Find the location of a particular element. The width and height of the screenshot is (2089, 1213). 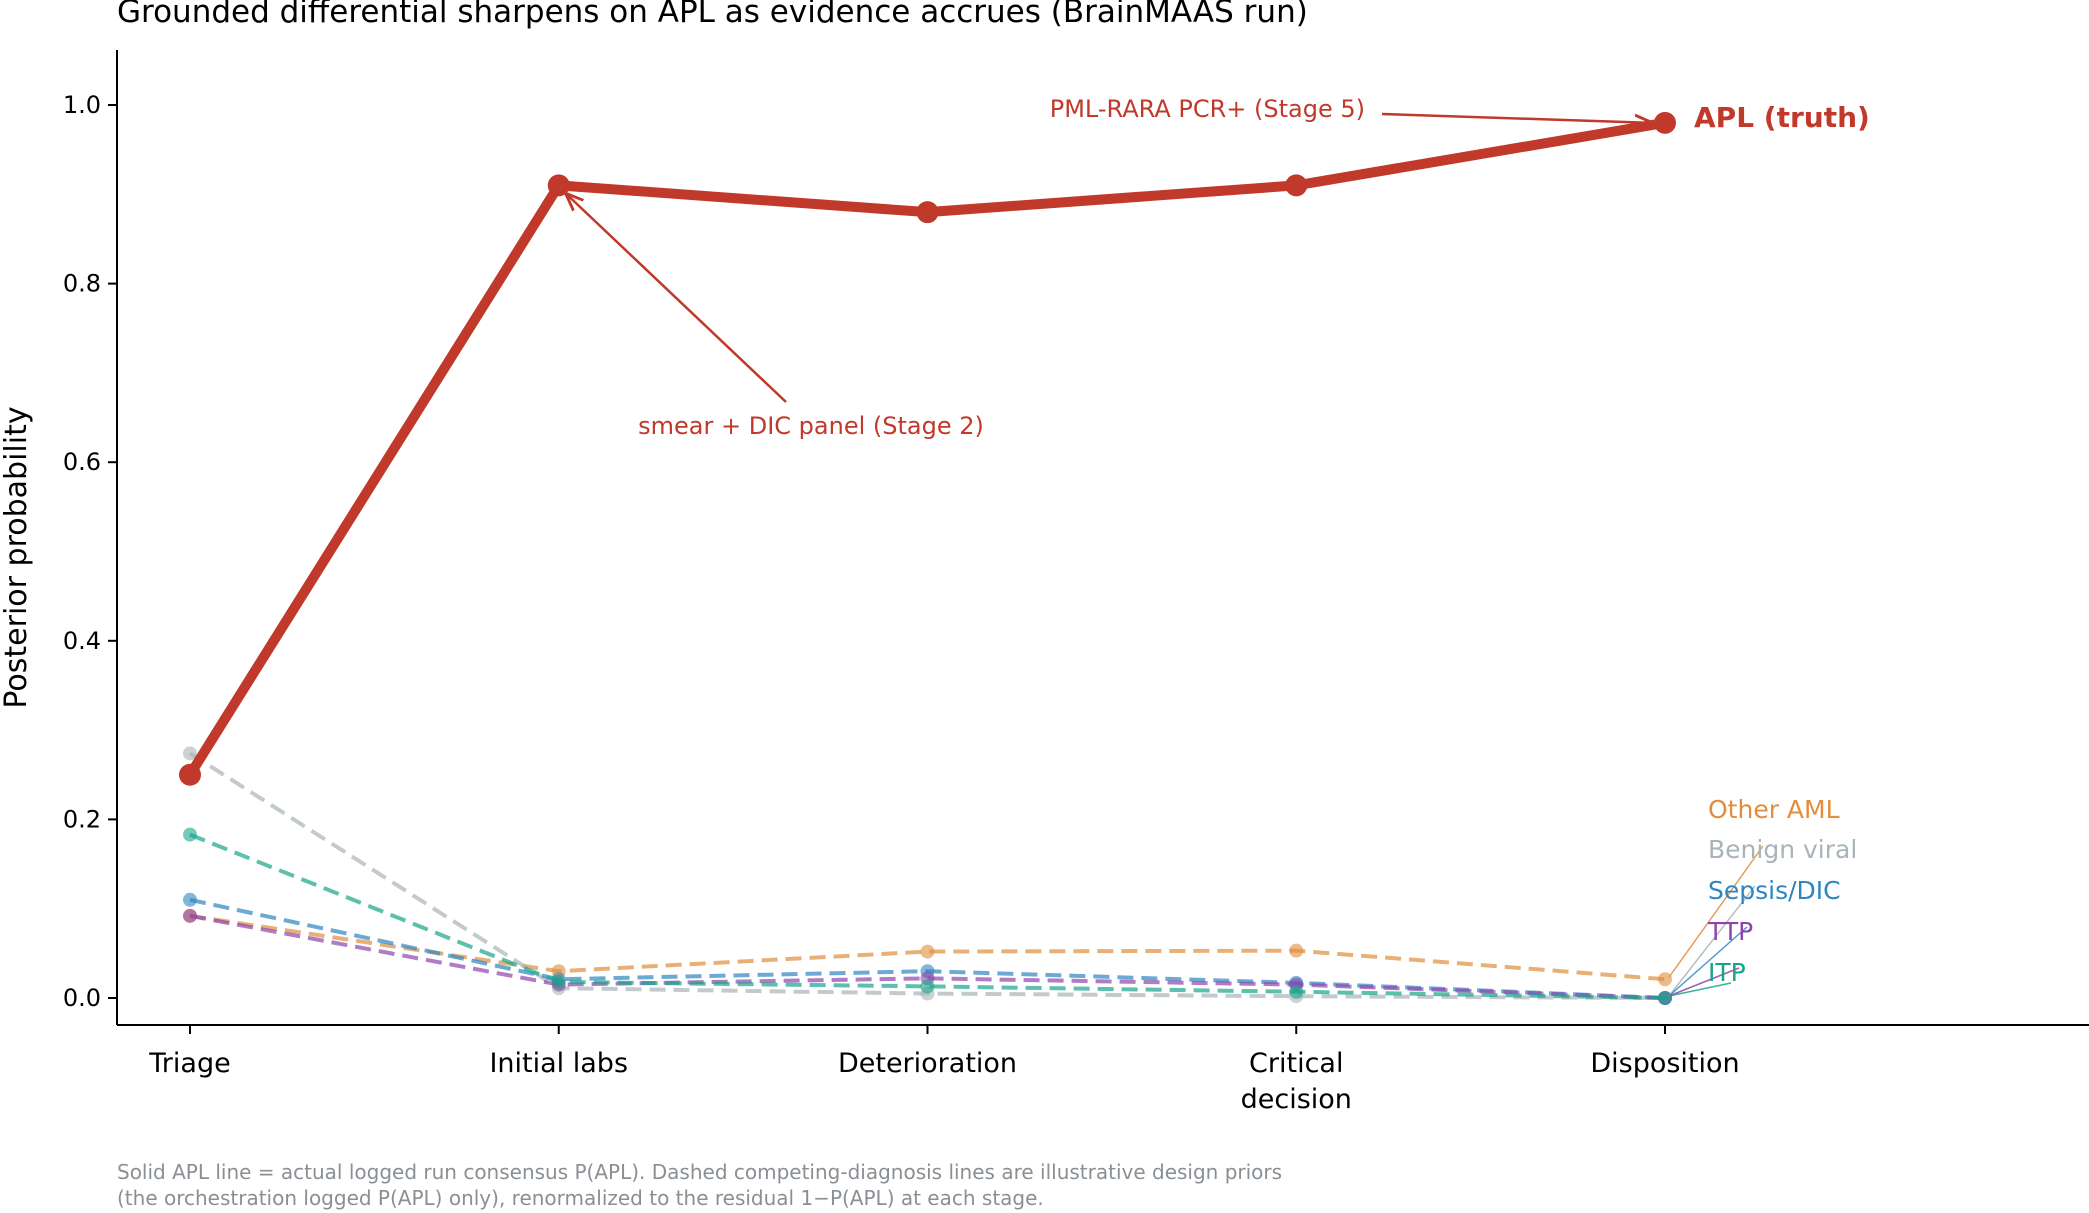

data-point-sepsis-dic is located at coordinates (190, 899).